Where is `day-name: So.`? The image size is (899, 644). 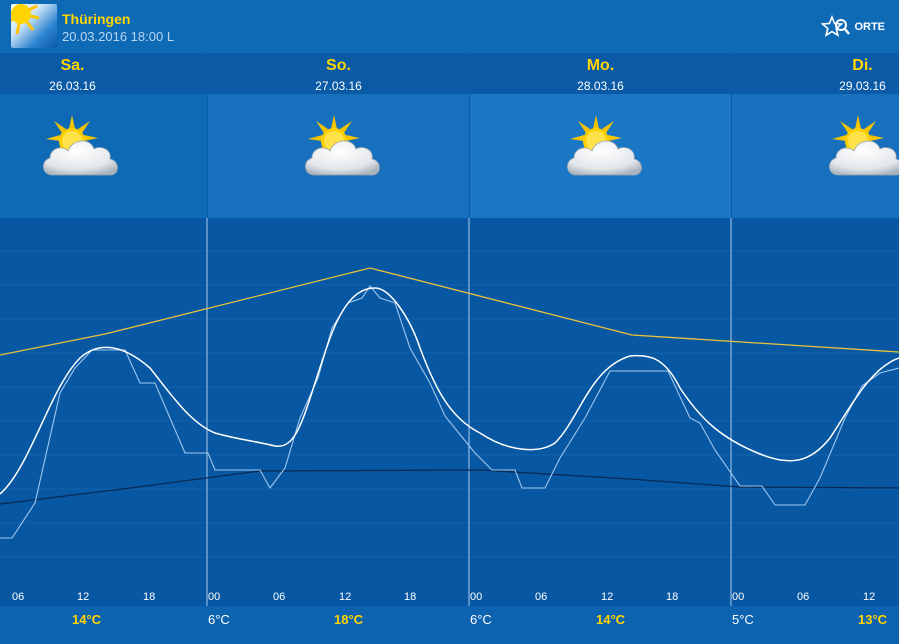
day-name: So. is located at coordinates (338, 65).